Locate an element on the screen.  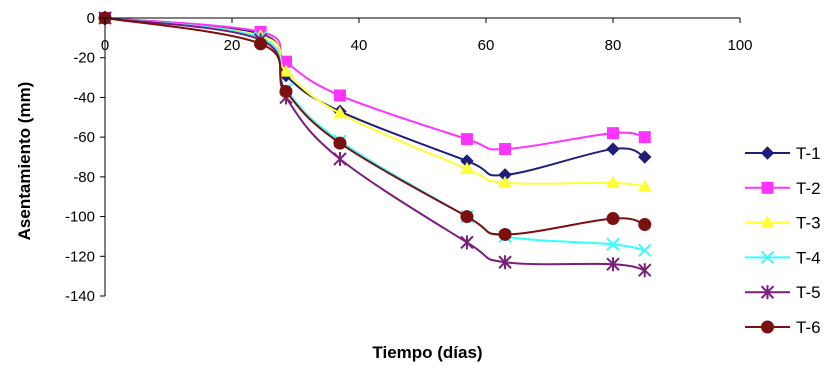
x-tick-label: 80 is located at coordinates (613, 45).